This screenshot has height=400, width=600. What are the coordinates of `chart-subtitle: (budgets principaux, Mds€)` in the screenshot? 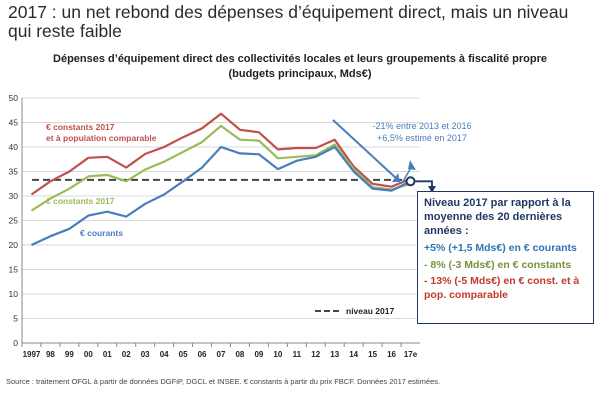 It's located at (300, 74).